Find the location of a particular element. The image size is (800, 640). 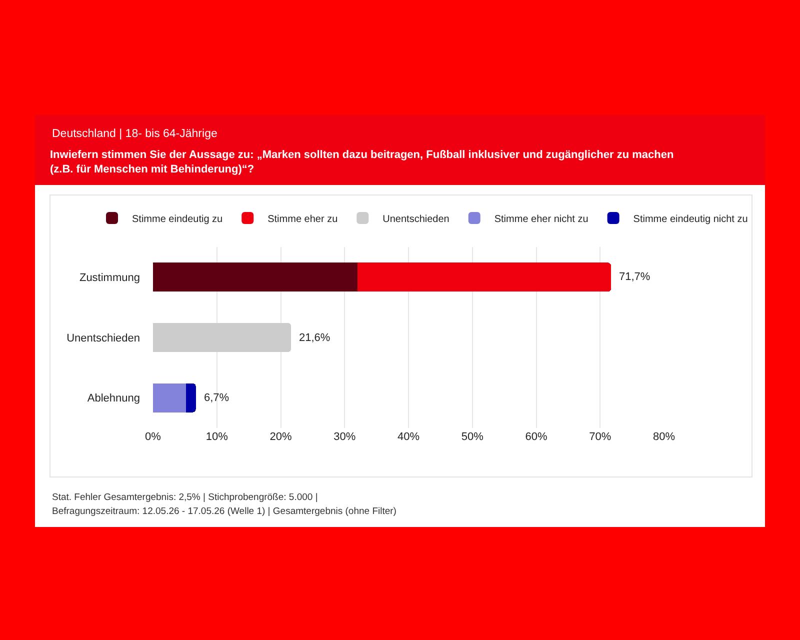

y-tick-label: Ablehnung is located at coordinates (113, 398).